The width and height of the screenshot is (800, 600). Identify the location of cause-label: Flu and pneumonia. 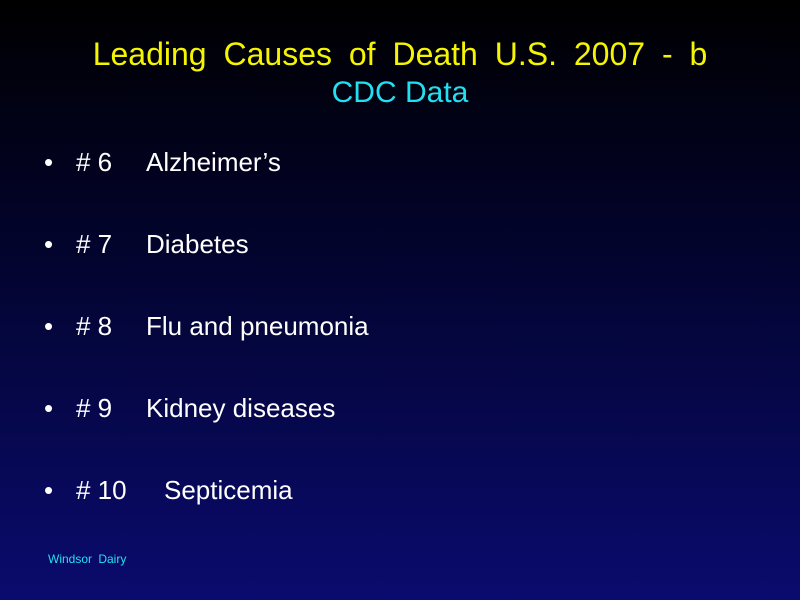
(257, 326).